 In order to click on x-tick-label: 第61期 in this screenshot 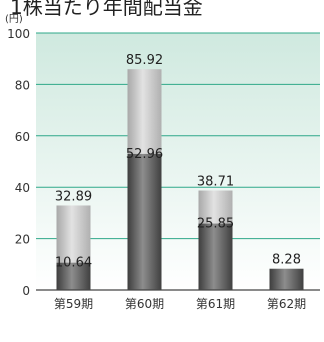, I will do `click(215, 304)`.